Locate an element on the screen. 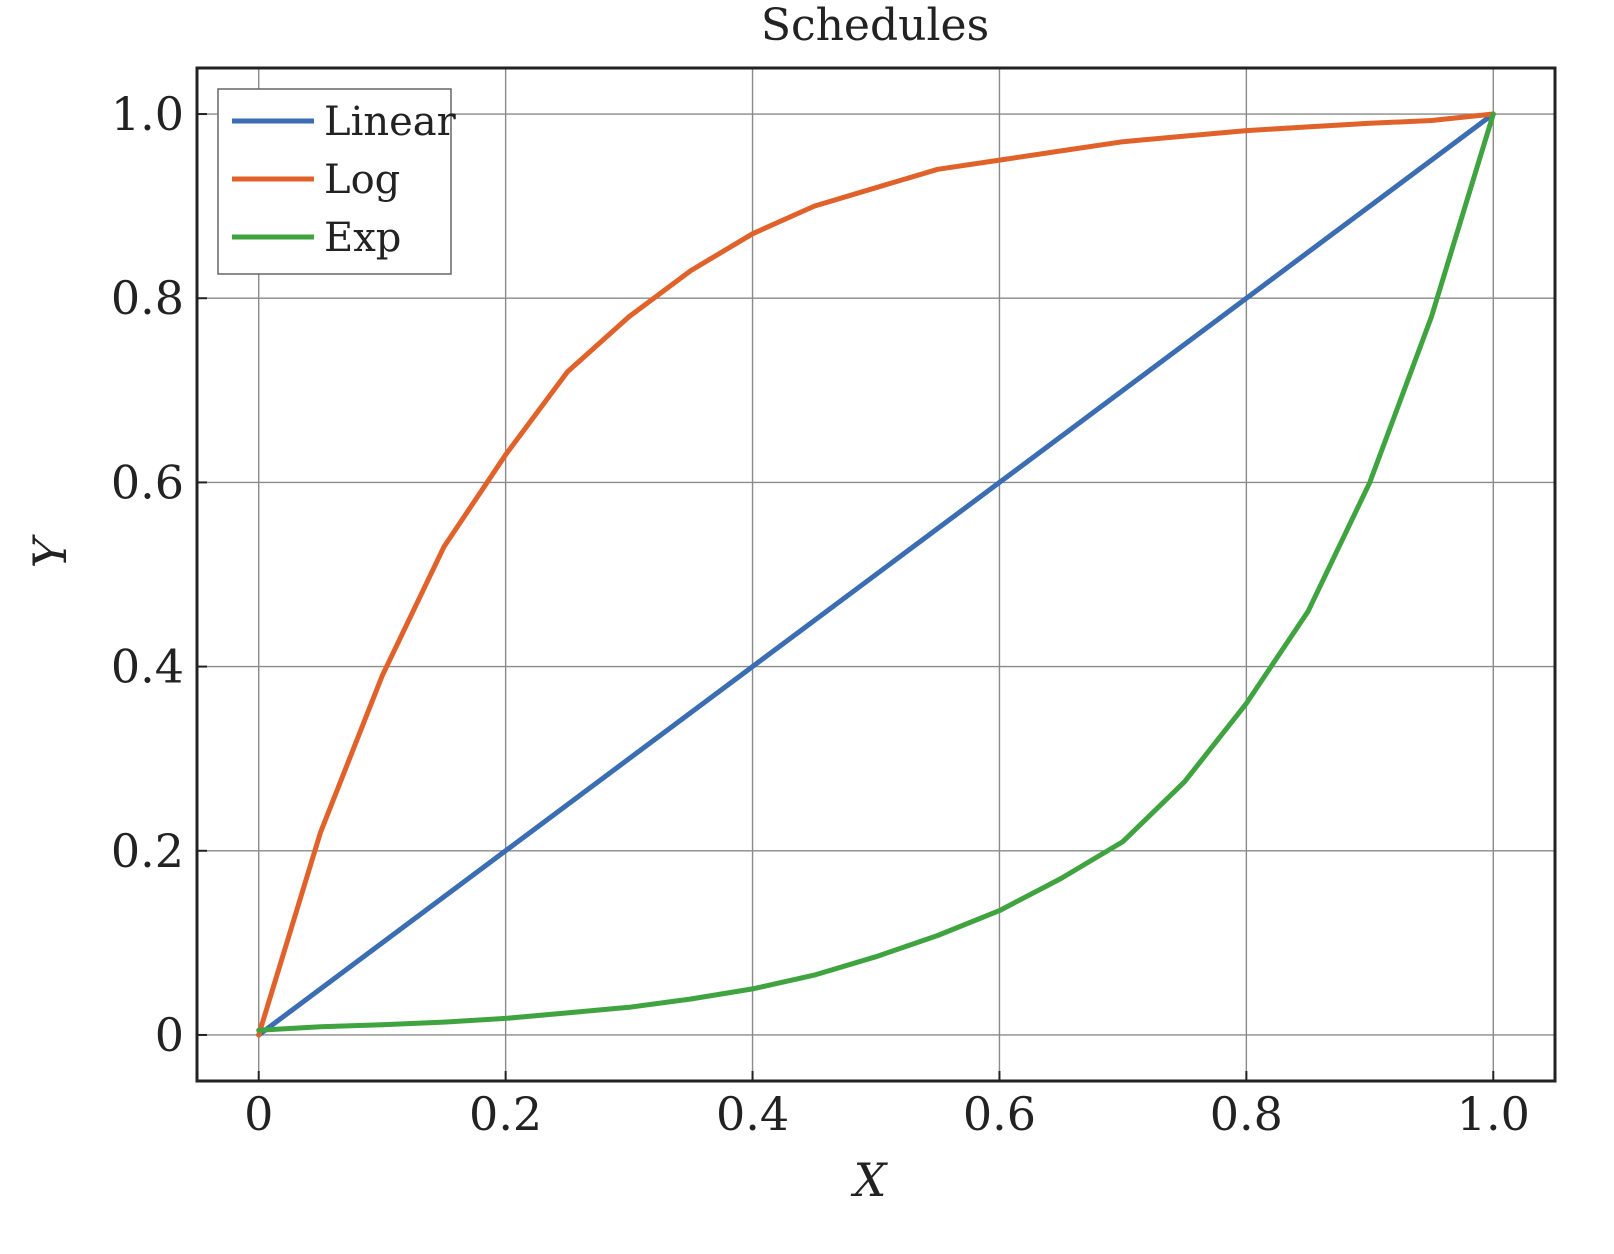 The height and width of the screenshot is (1254, 1614). y-tick-label: 0.2 is located at coordinates (147, 851).